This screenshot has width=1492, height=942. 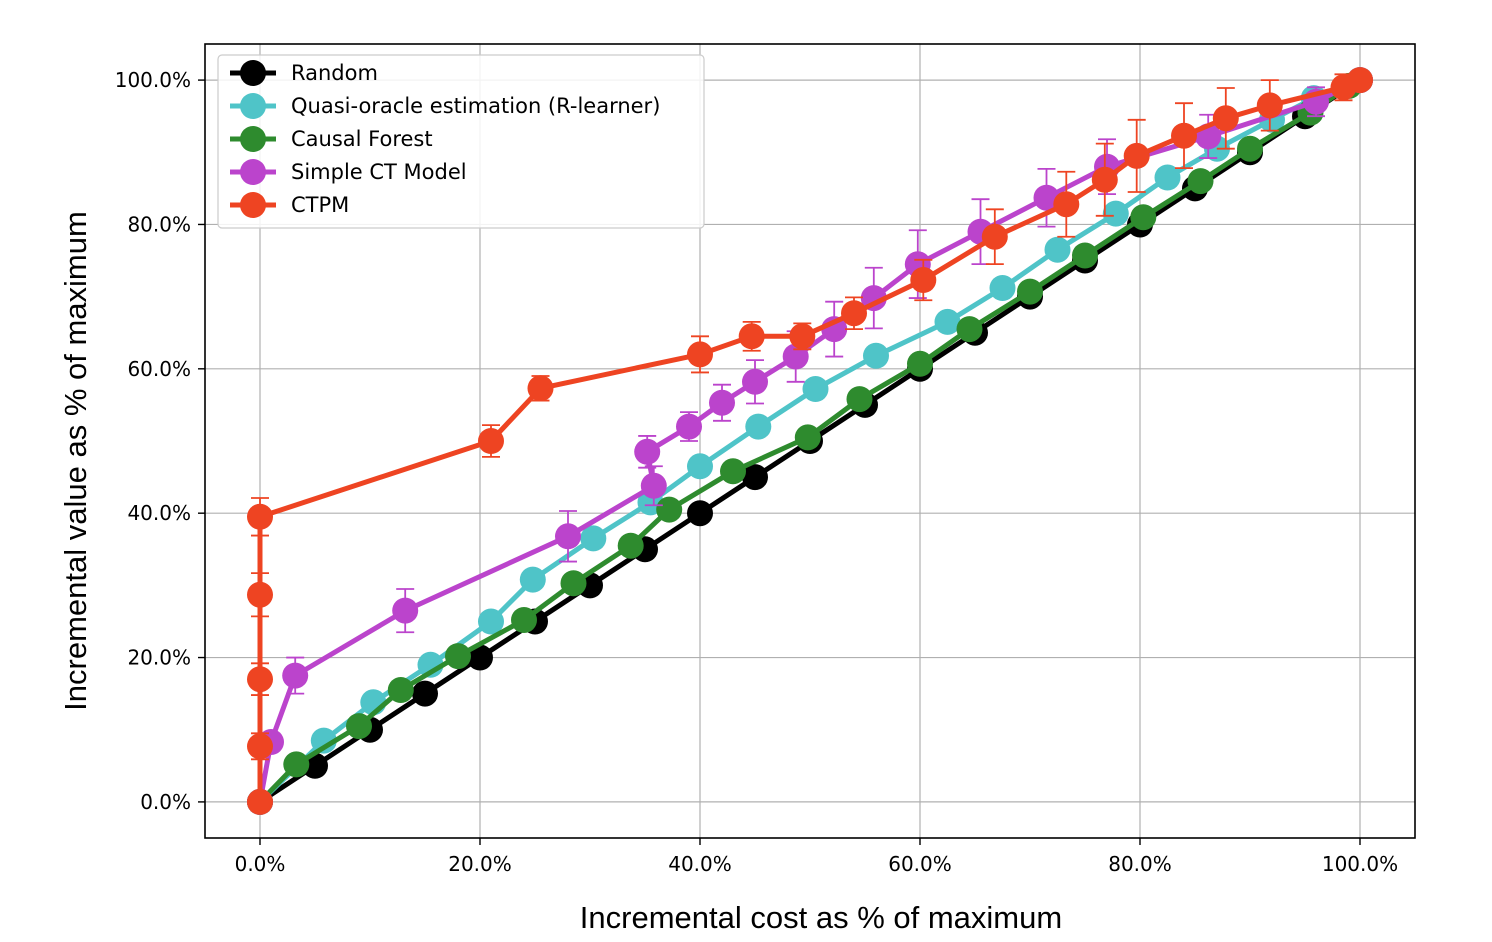 I want to click on x-tick-label: 60.0%, so click(x=920, y=864).